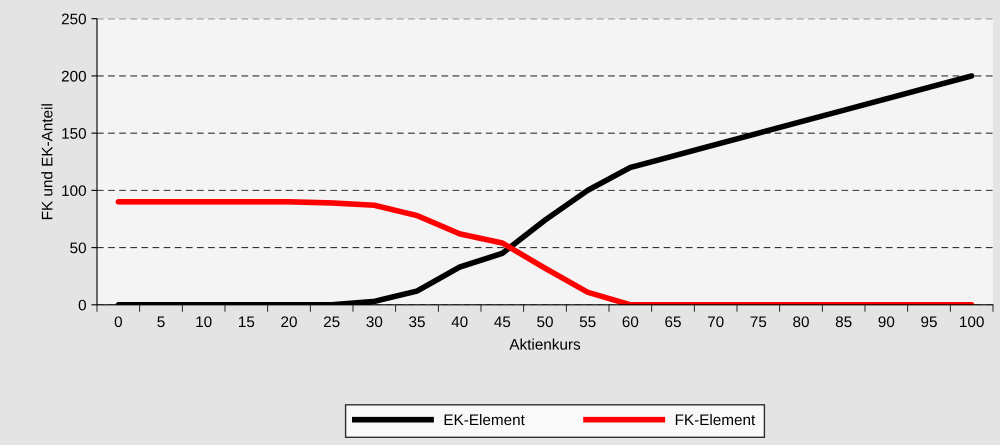 This screenshot has width=1000, height=445. Describe the element at coordinates (588, 322) in the screenshot. I see `x-tick-label: 55` at that location.